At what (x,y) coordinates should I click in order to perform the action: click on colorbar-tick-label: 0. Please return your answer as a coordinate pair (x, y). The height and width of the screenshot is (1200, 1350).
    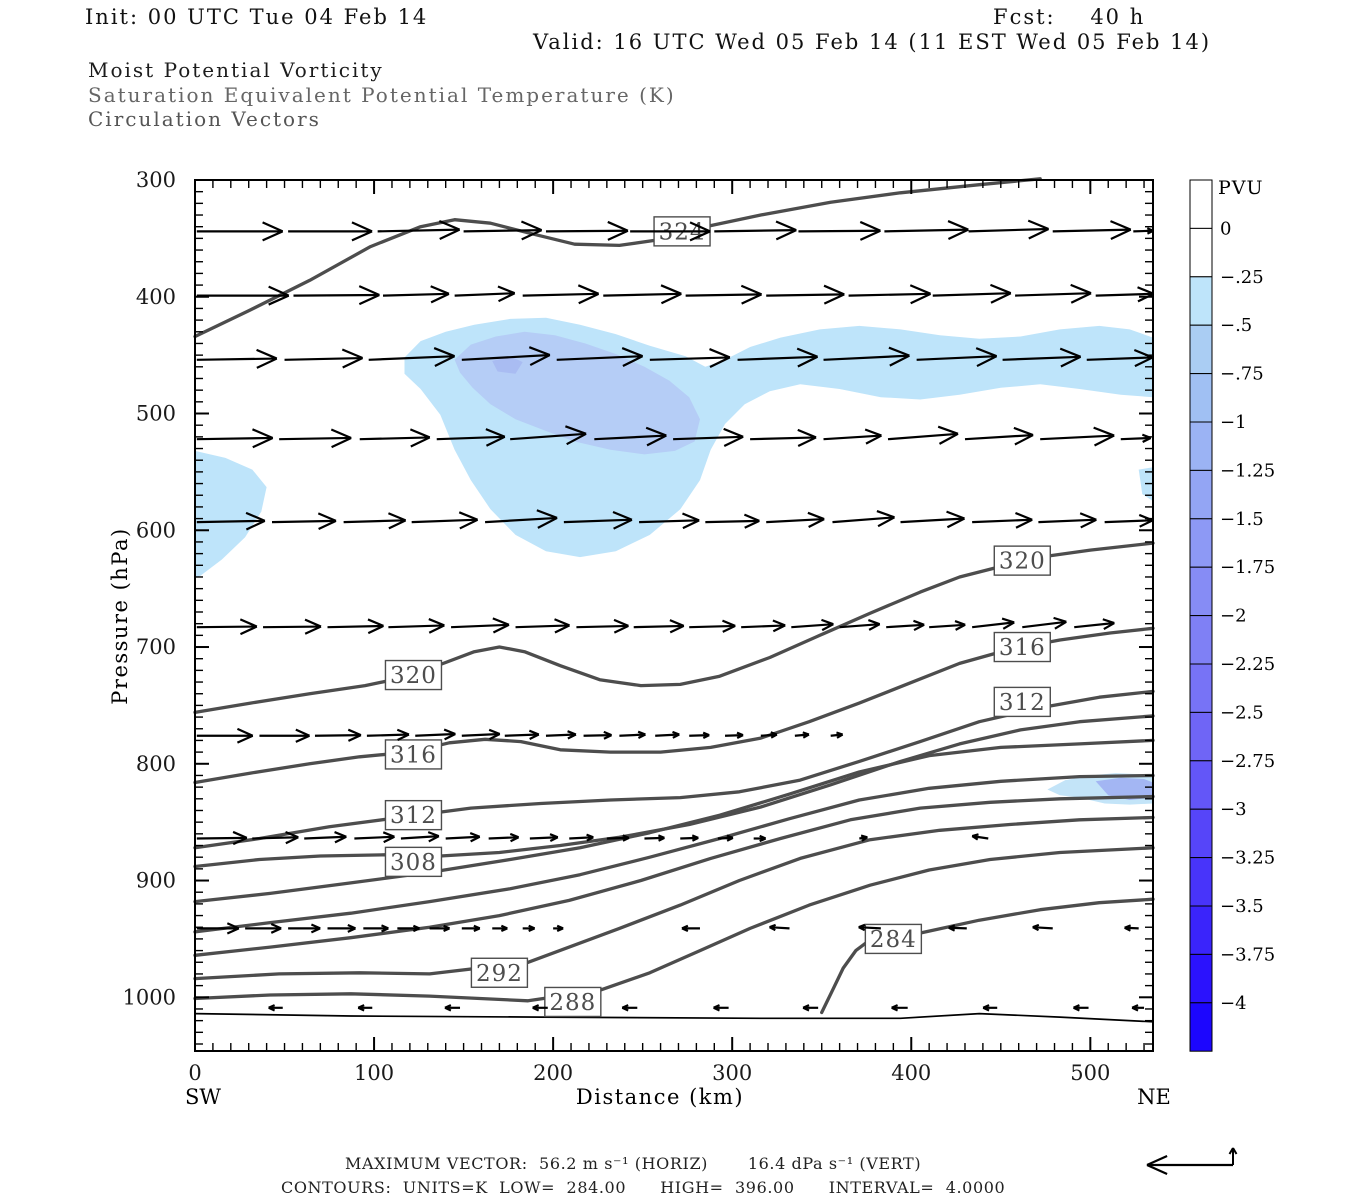
    Looking at the image, I should click on (1225, 228).